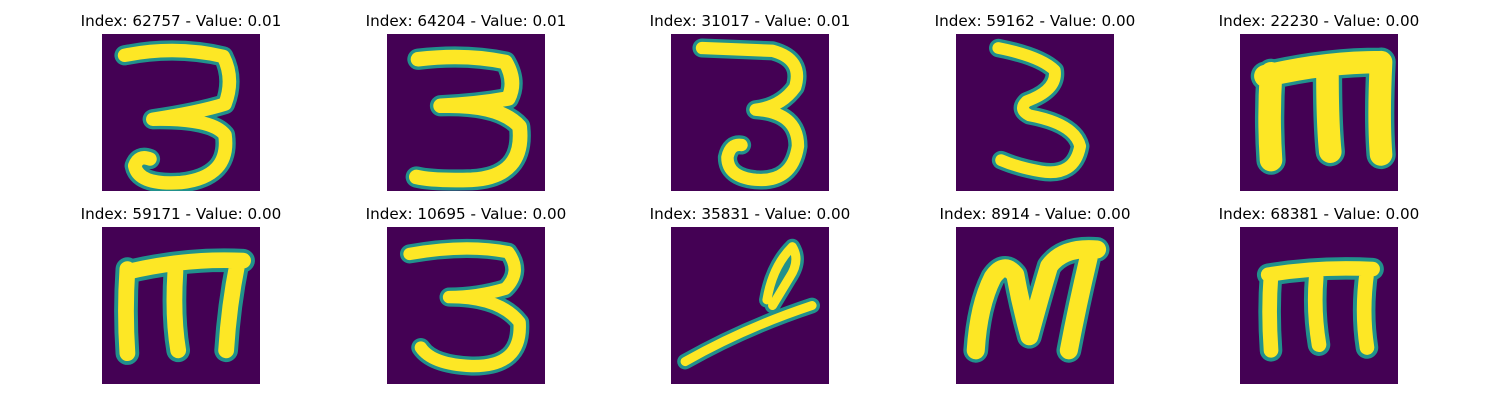 This screenshot has height=400, width=1500. I want to click on image-panel-4: Index: 59162 - Value: 0.00, so click(1035, 102).